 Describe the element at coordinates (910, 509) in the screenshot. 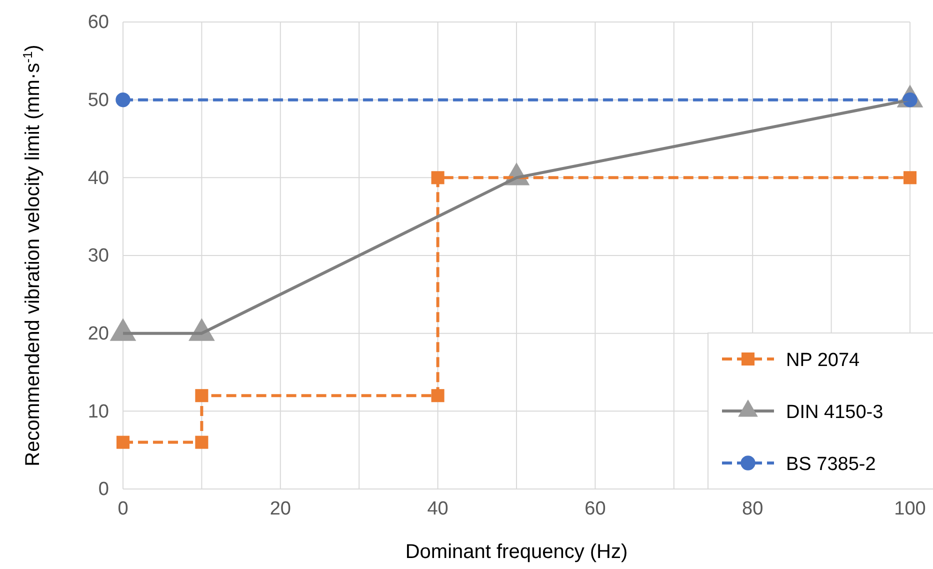

I see `x-tick-label: 100` at that location.